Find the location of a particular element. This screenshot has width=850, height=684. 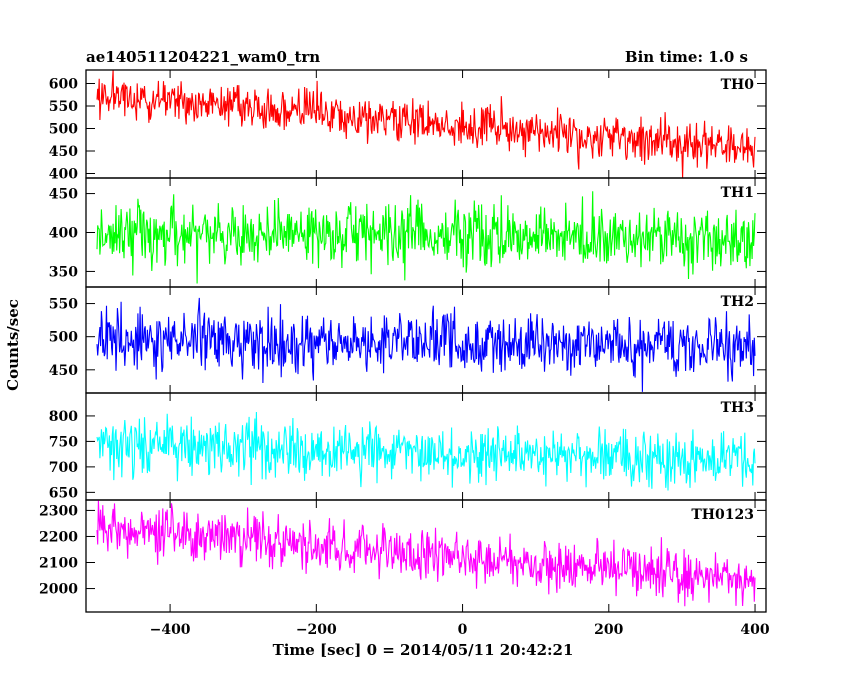

bin-time-label: Bin time: 1.0 s is located at coordinates (686, 57).